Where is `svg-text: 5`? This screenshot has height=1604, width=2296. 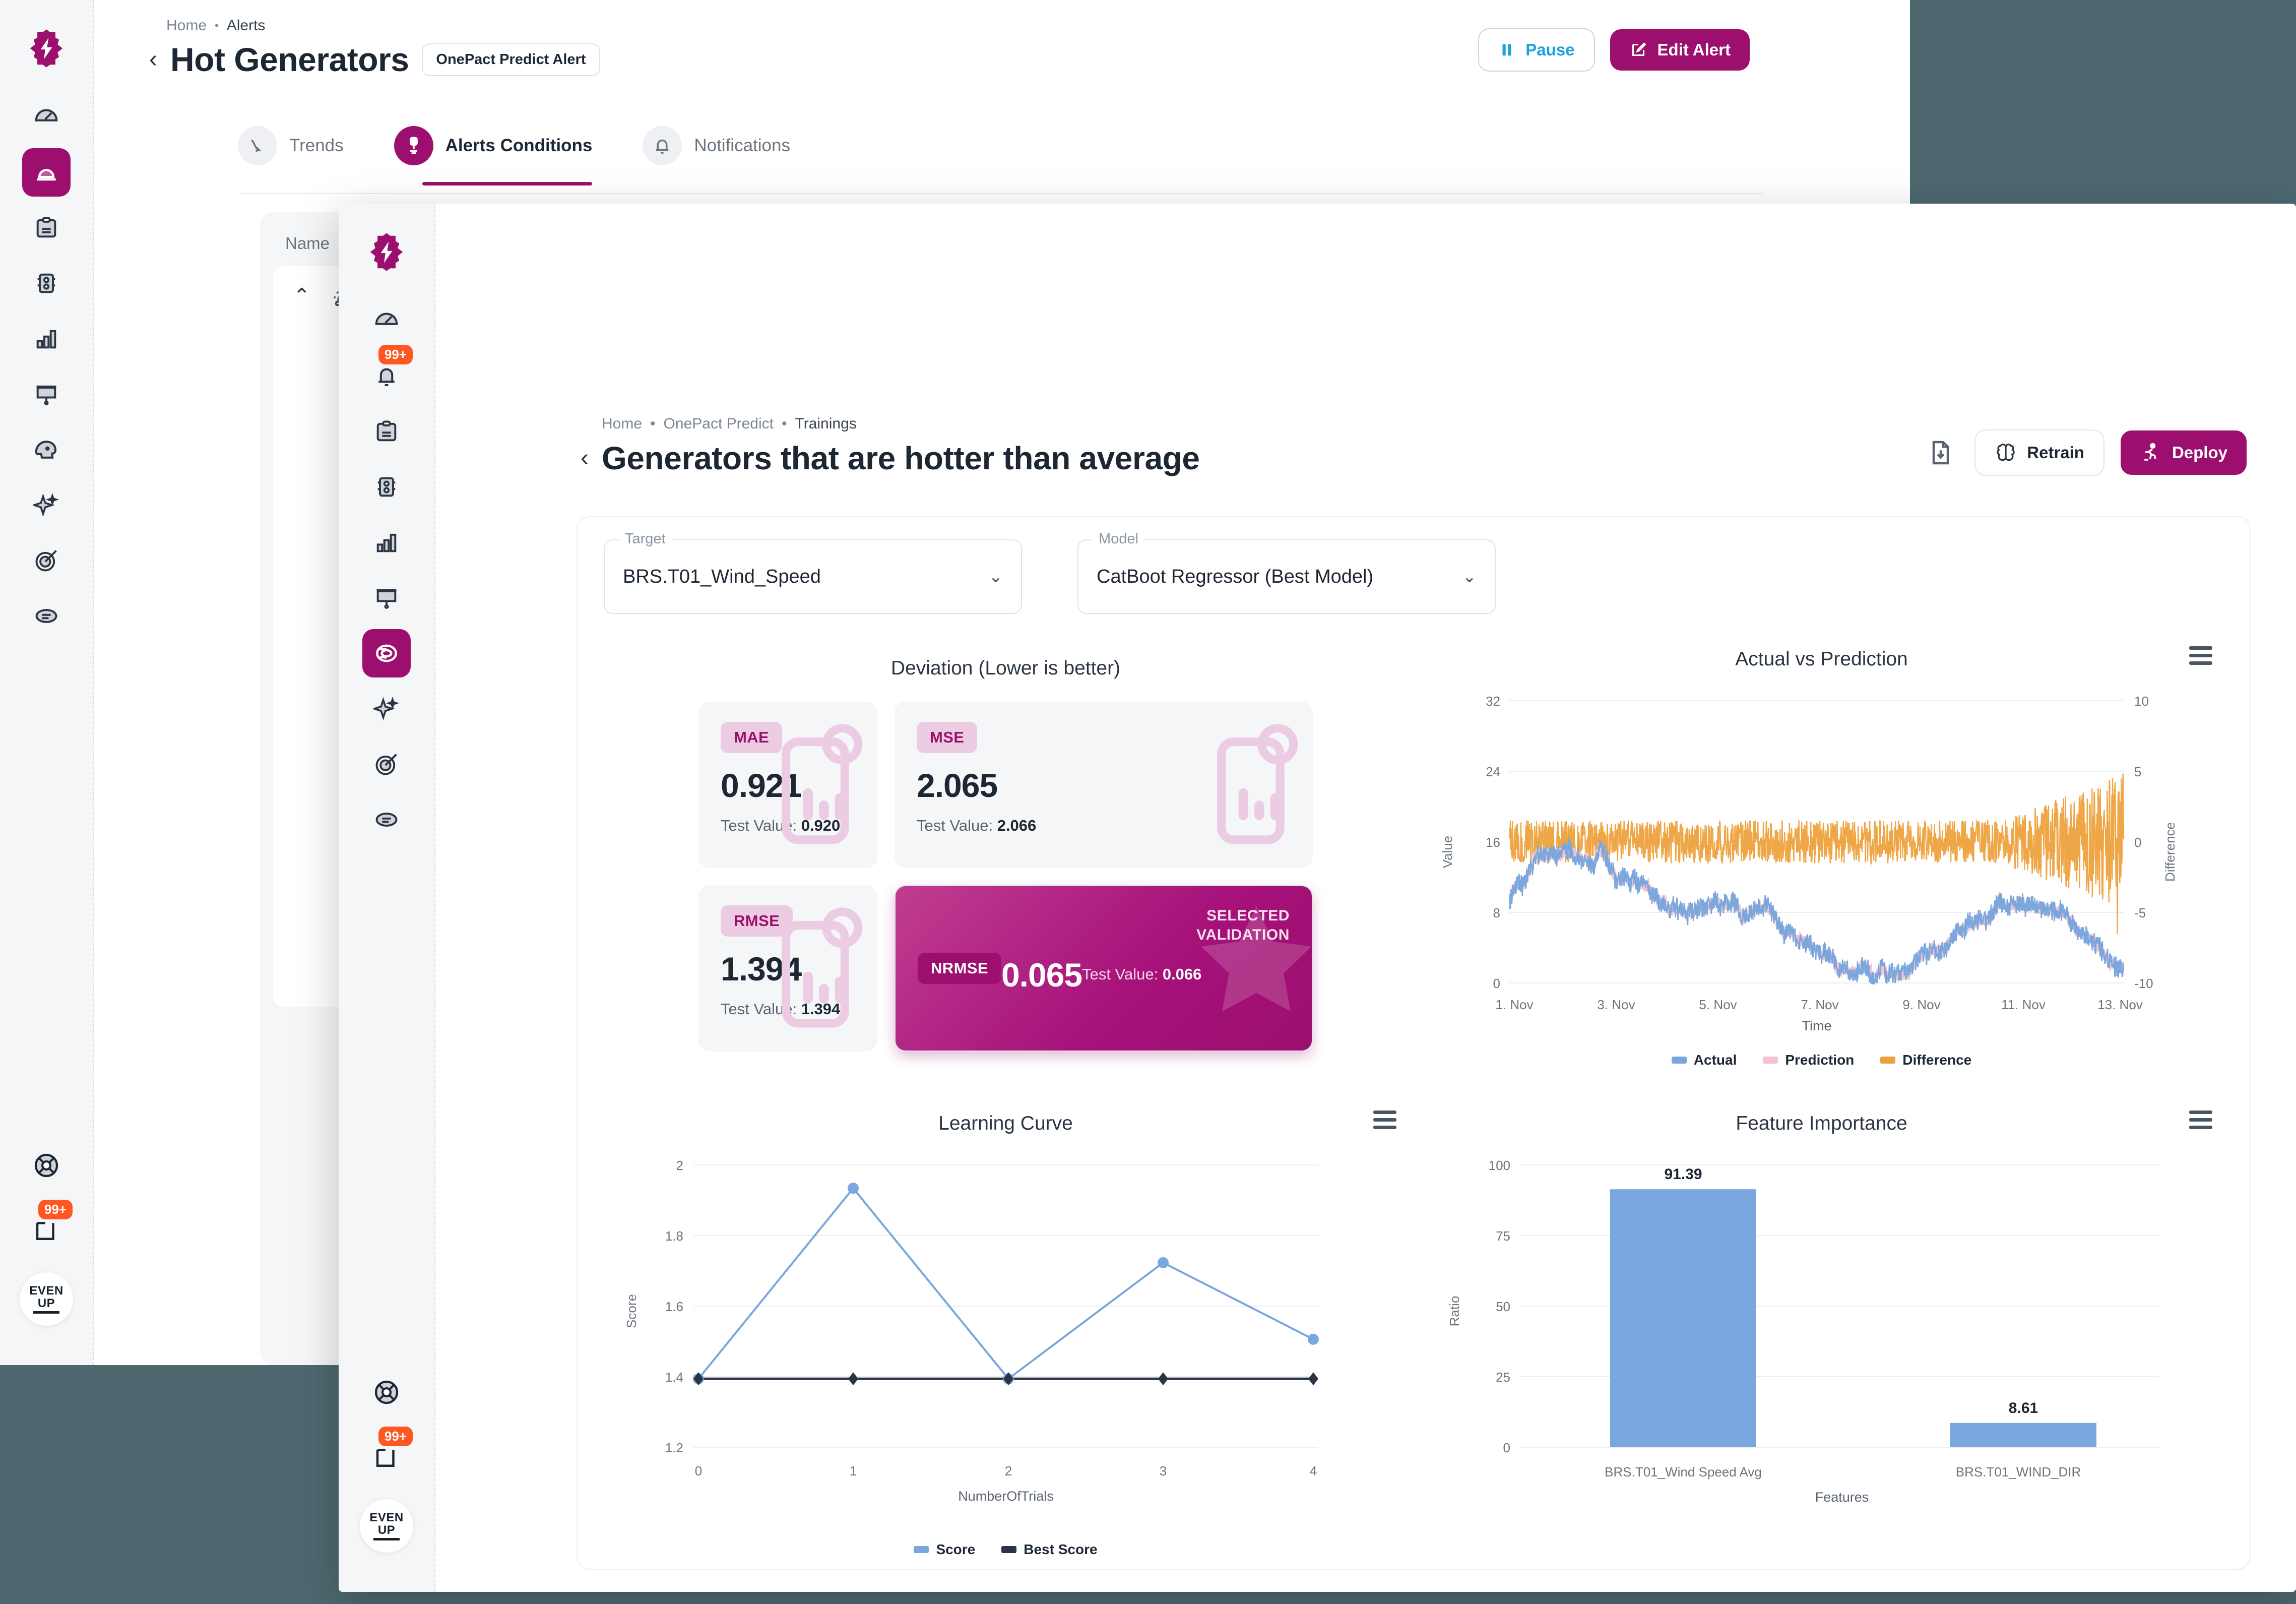 svg-text: 5 is located at coordinates (2138, 771).